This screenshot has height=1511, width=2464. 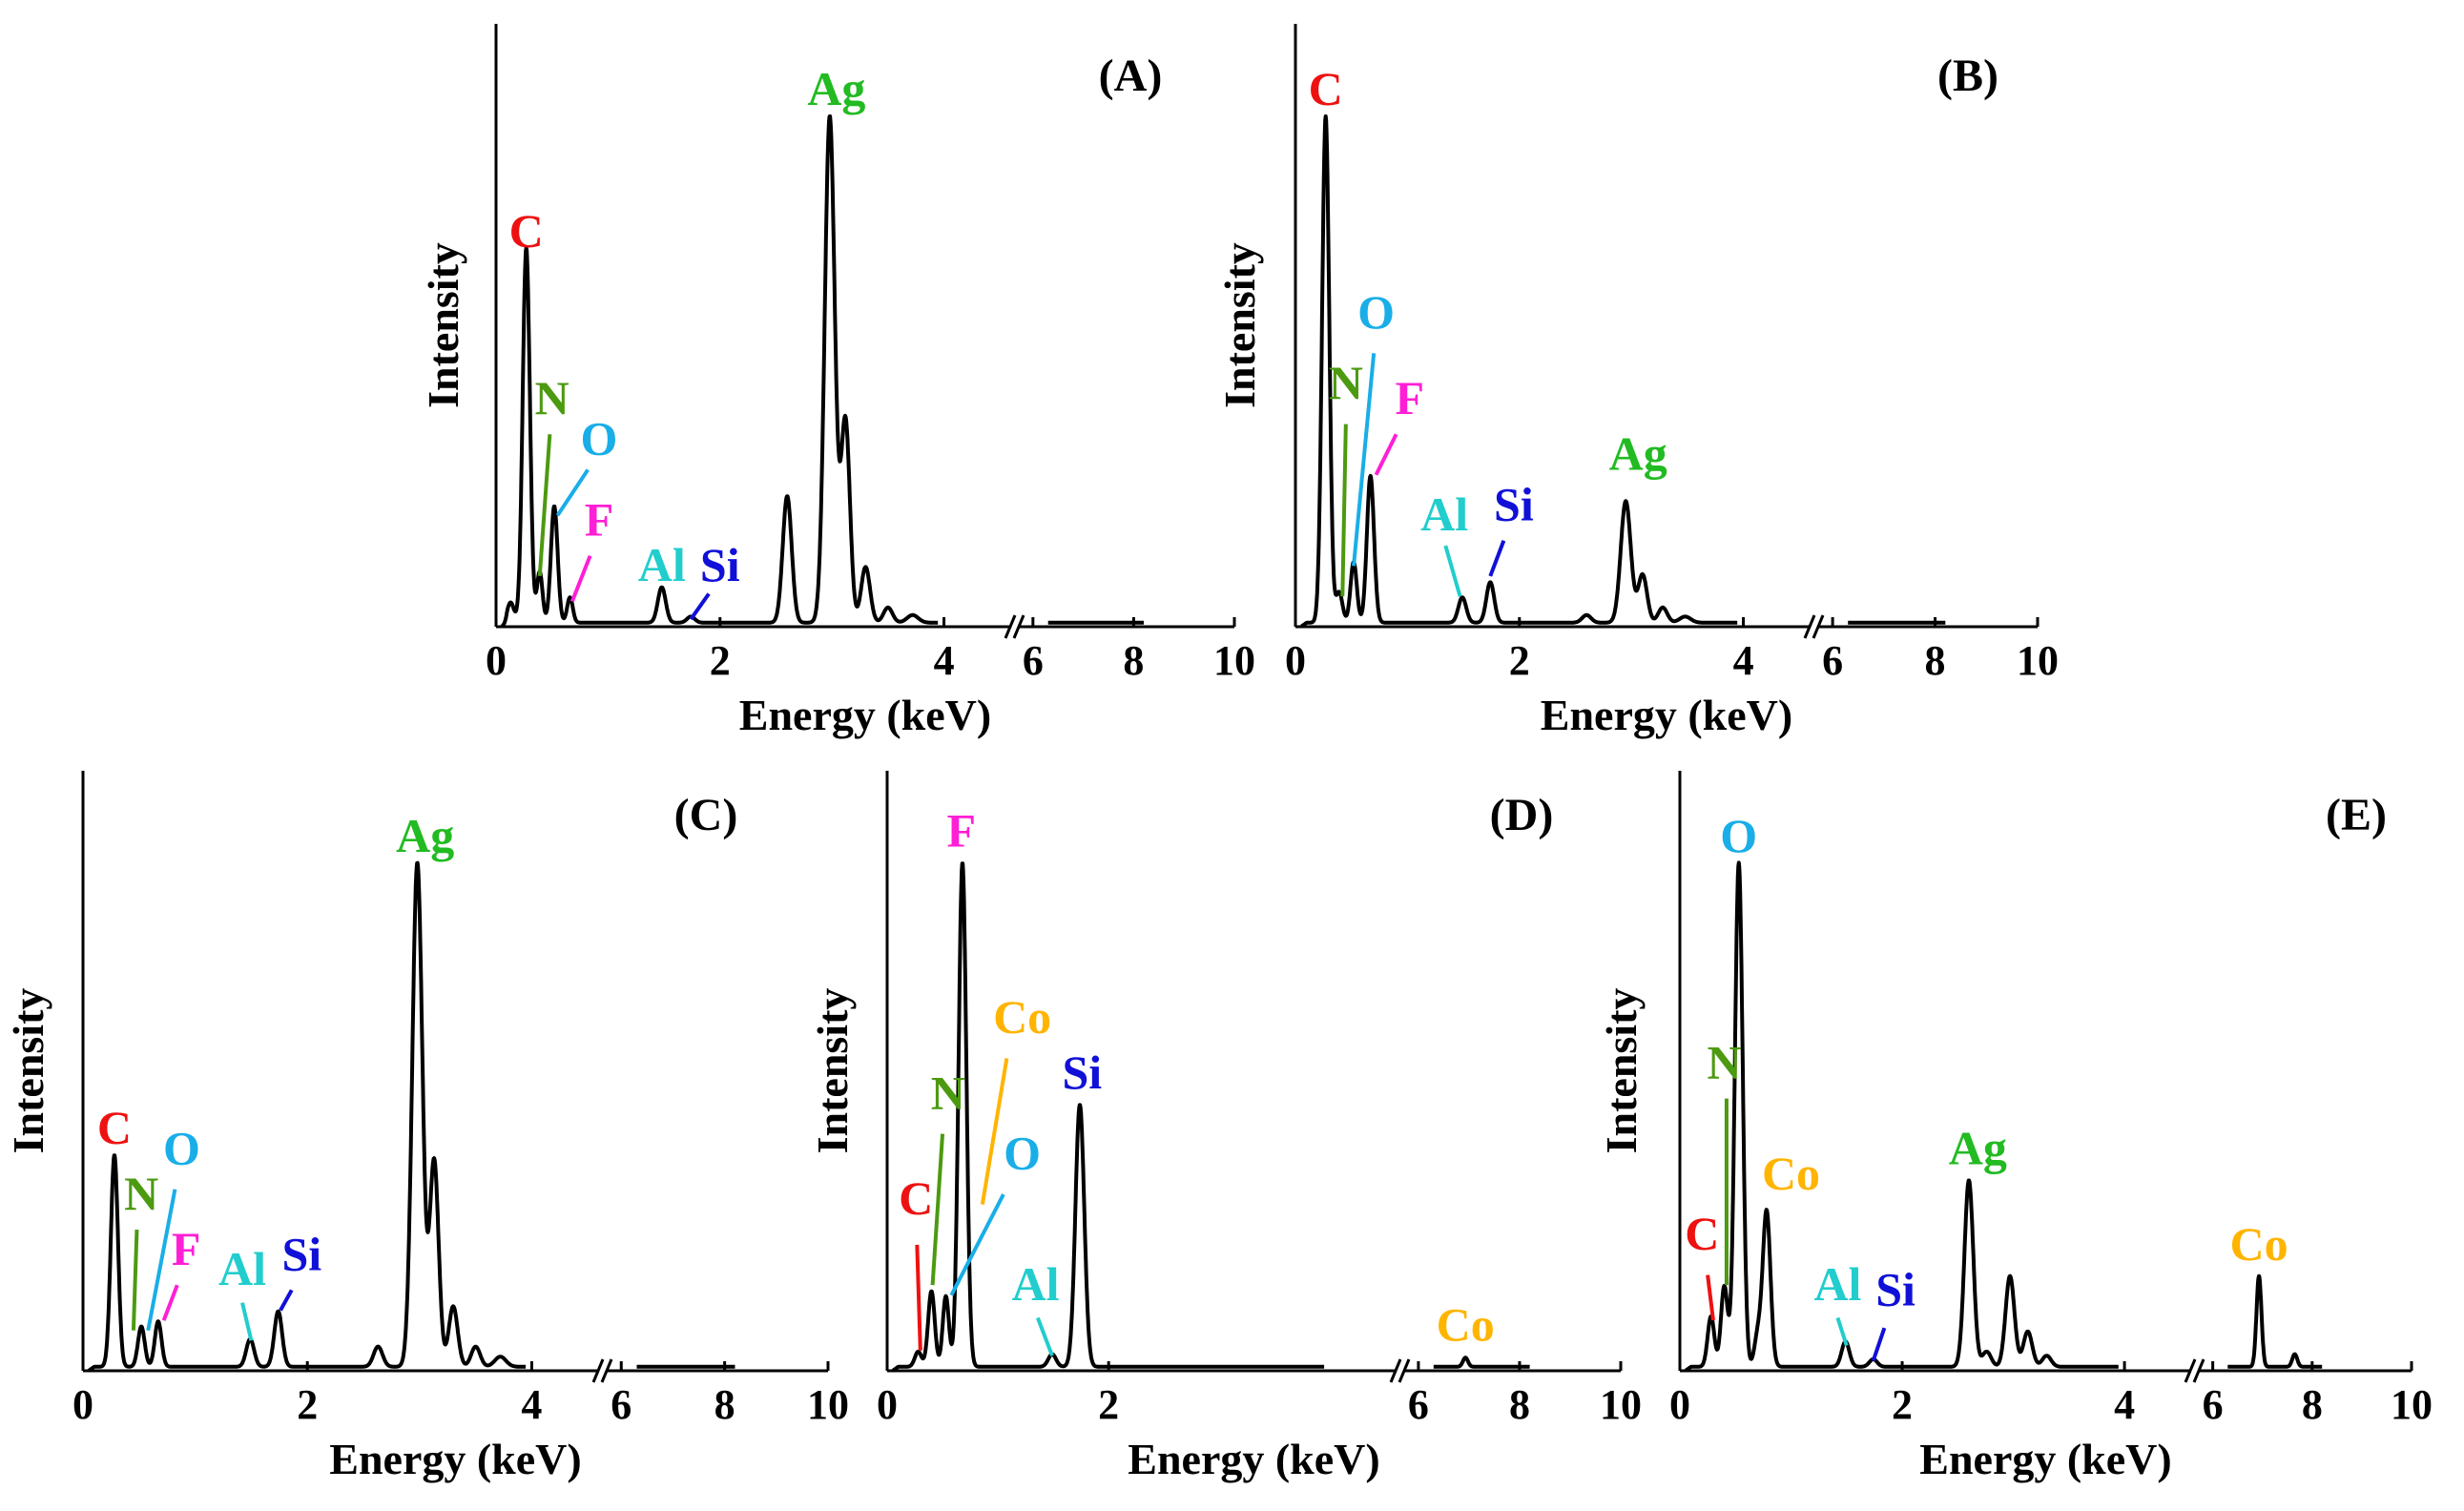 What do you see at coordinates (2356, 815) in the screenshot?
I see `panel-label: (E)` at bounding box center [2356, 815].